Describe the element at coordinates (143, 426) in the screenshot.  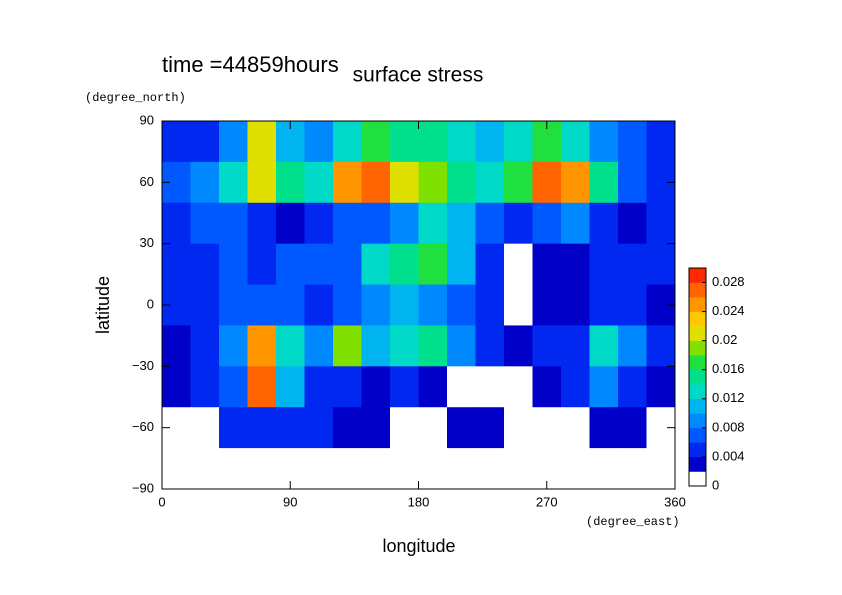
I see `y-tick-label: −60` at that location.